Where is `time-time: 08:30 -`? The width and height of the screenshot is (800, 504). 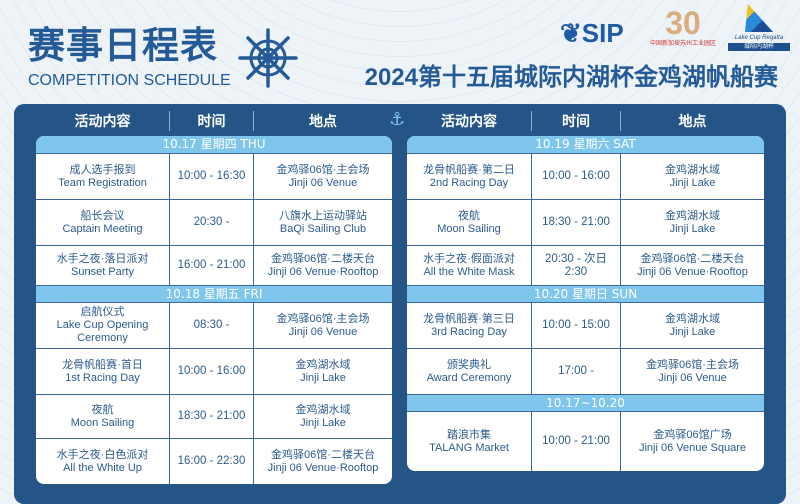 time-time: 08:30 - is located at coordinates (211, 325).